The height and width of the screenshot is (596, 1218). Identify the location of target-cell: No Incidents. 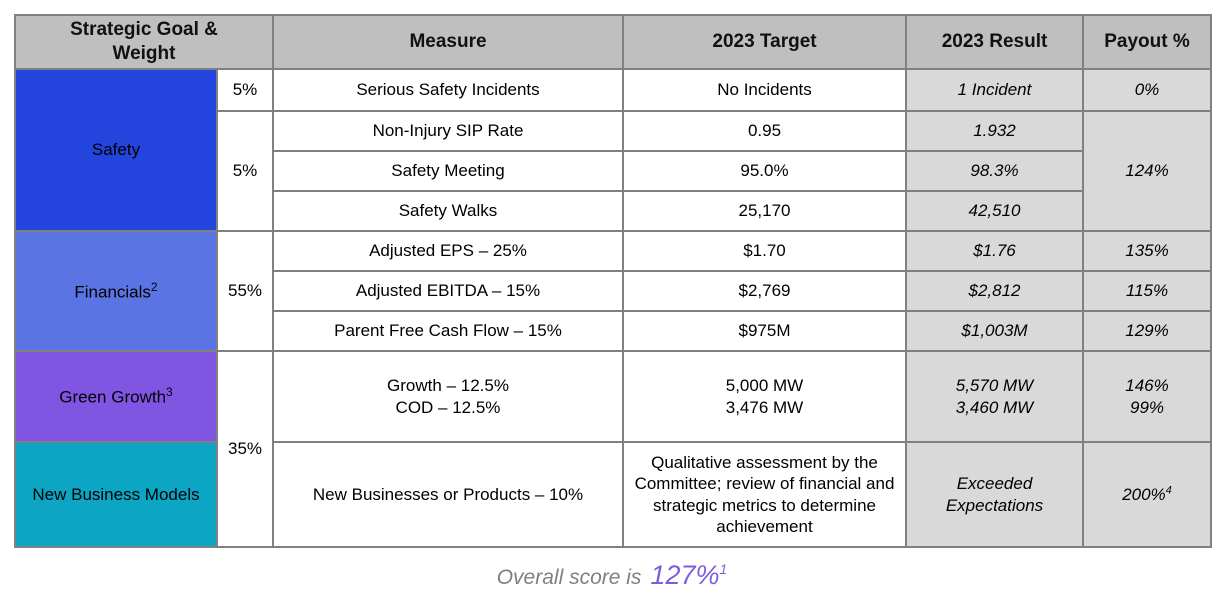
(764, 90).